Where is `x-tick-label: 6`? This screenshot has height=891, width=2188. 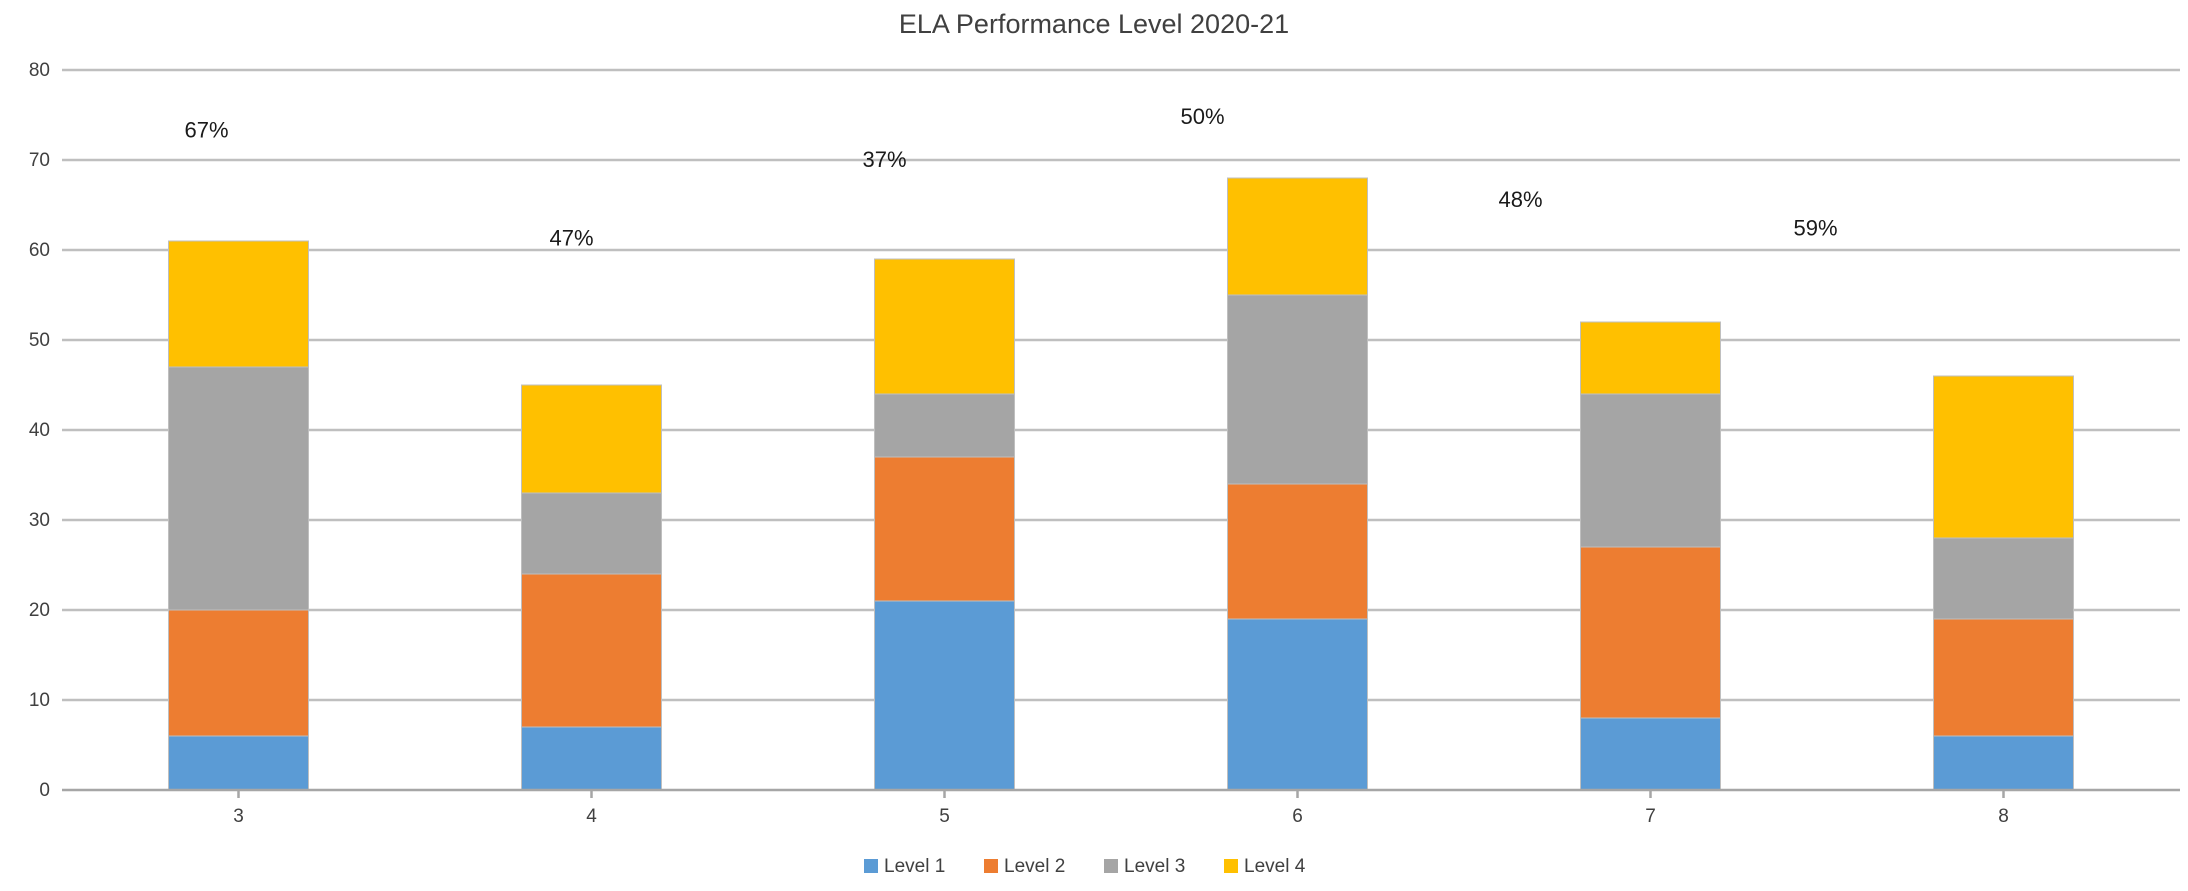 x-tick-label: 6 is located at coordinates (1297, 816).